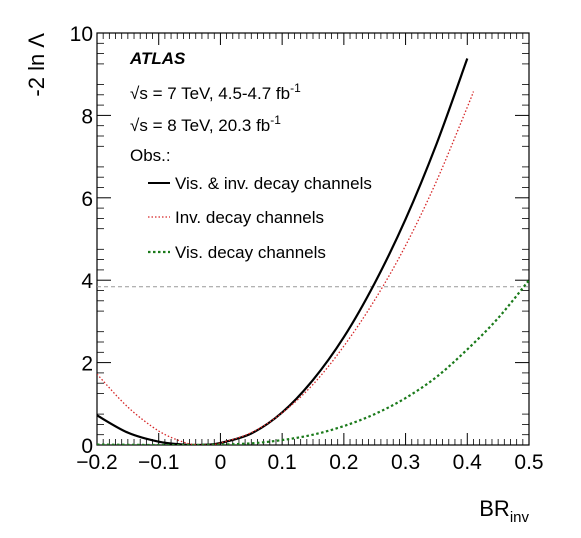 The width and height of the screenshot is (581, 538). I want to click on legend-label-inv: Inv. decay channels, so click(249, 217).